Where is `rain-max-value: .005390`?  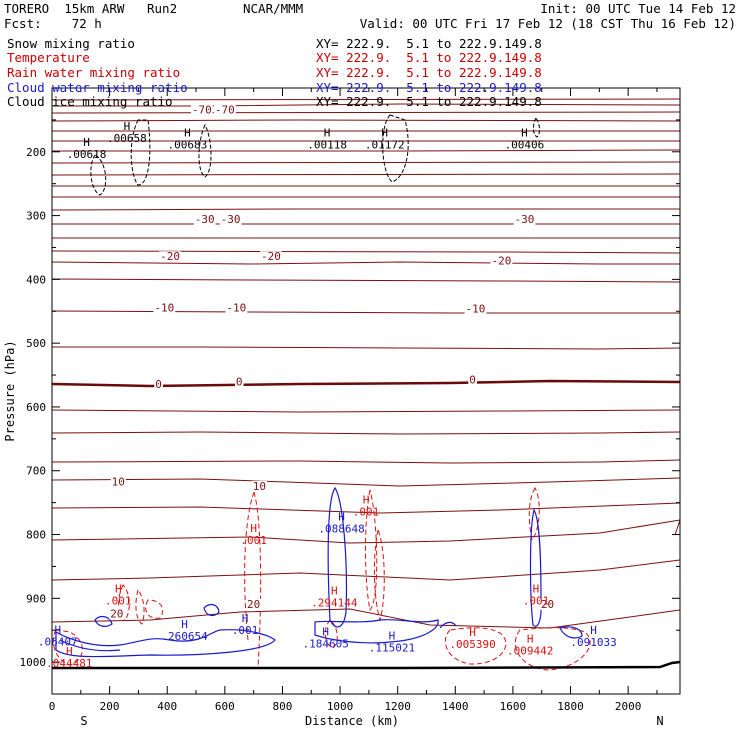 rain-max-value: .005390 is located at coordinates (472, 644).